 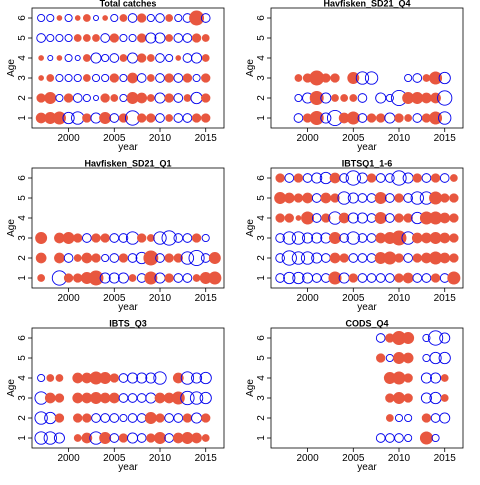 I want to click on y-tick-label: 4, so click(x=261, y=58).